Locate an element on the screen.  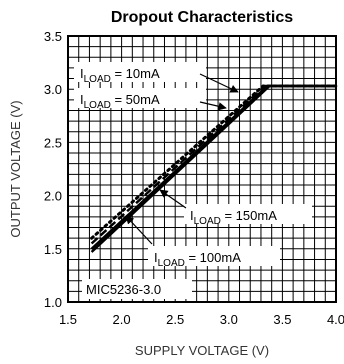
x-tick-label: 3.0 is located at coordinates (229, 319).